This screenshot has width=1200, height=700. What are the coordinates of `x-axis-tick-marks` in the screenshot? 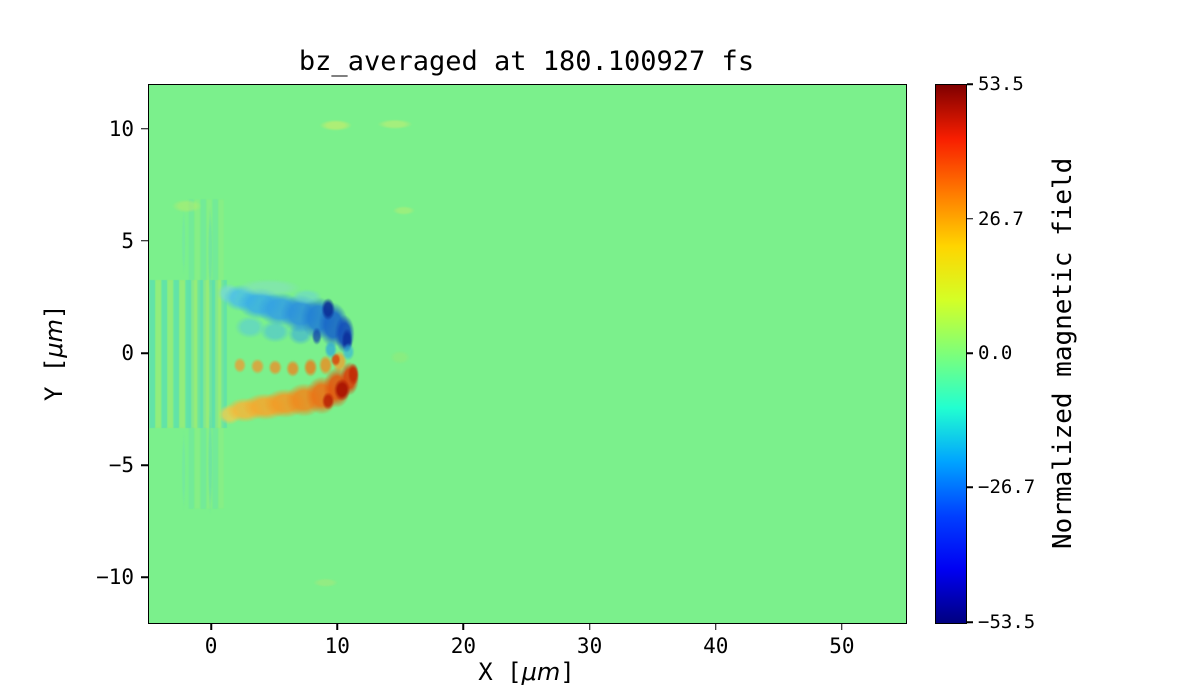 It's located at (526, 627).